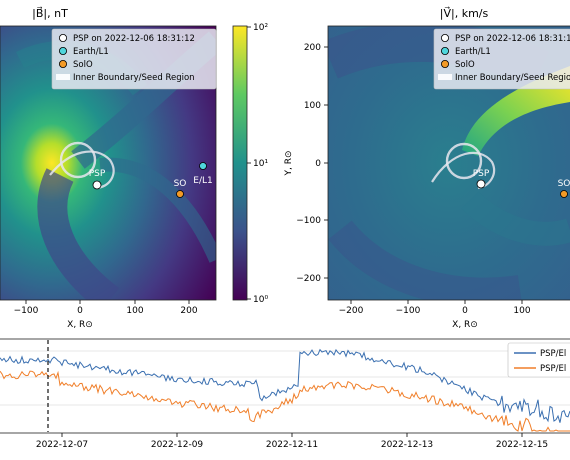 The height and width of the screenshot is (460, 570). Describe the element at coordinates (481, 184) in the screenshot. I see `v-psp-marker` at that location.